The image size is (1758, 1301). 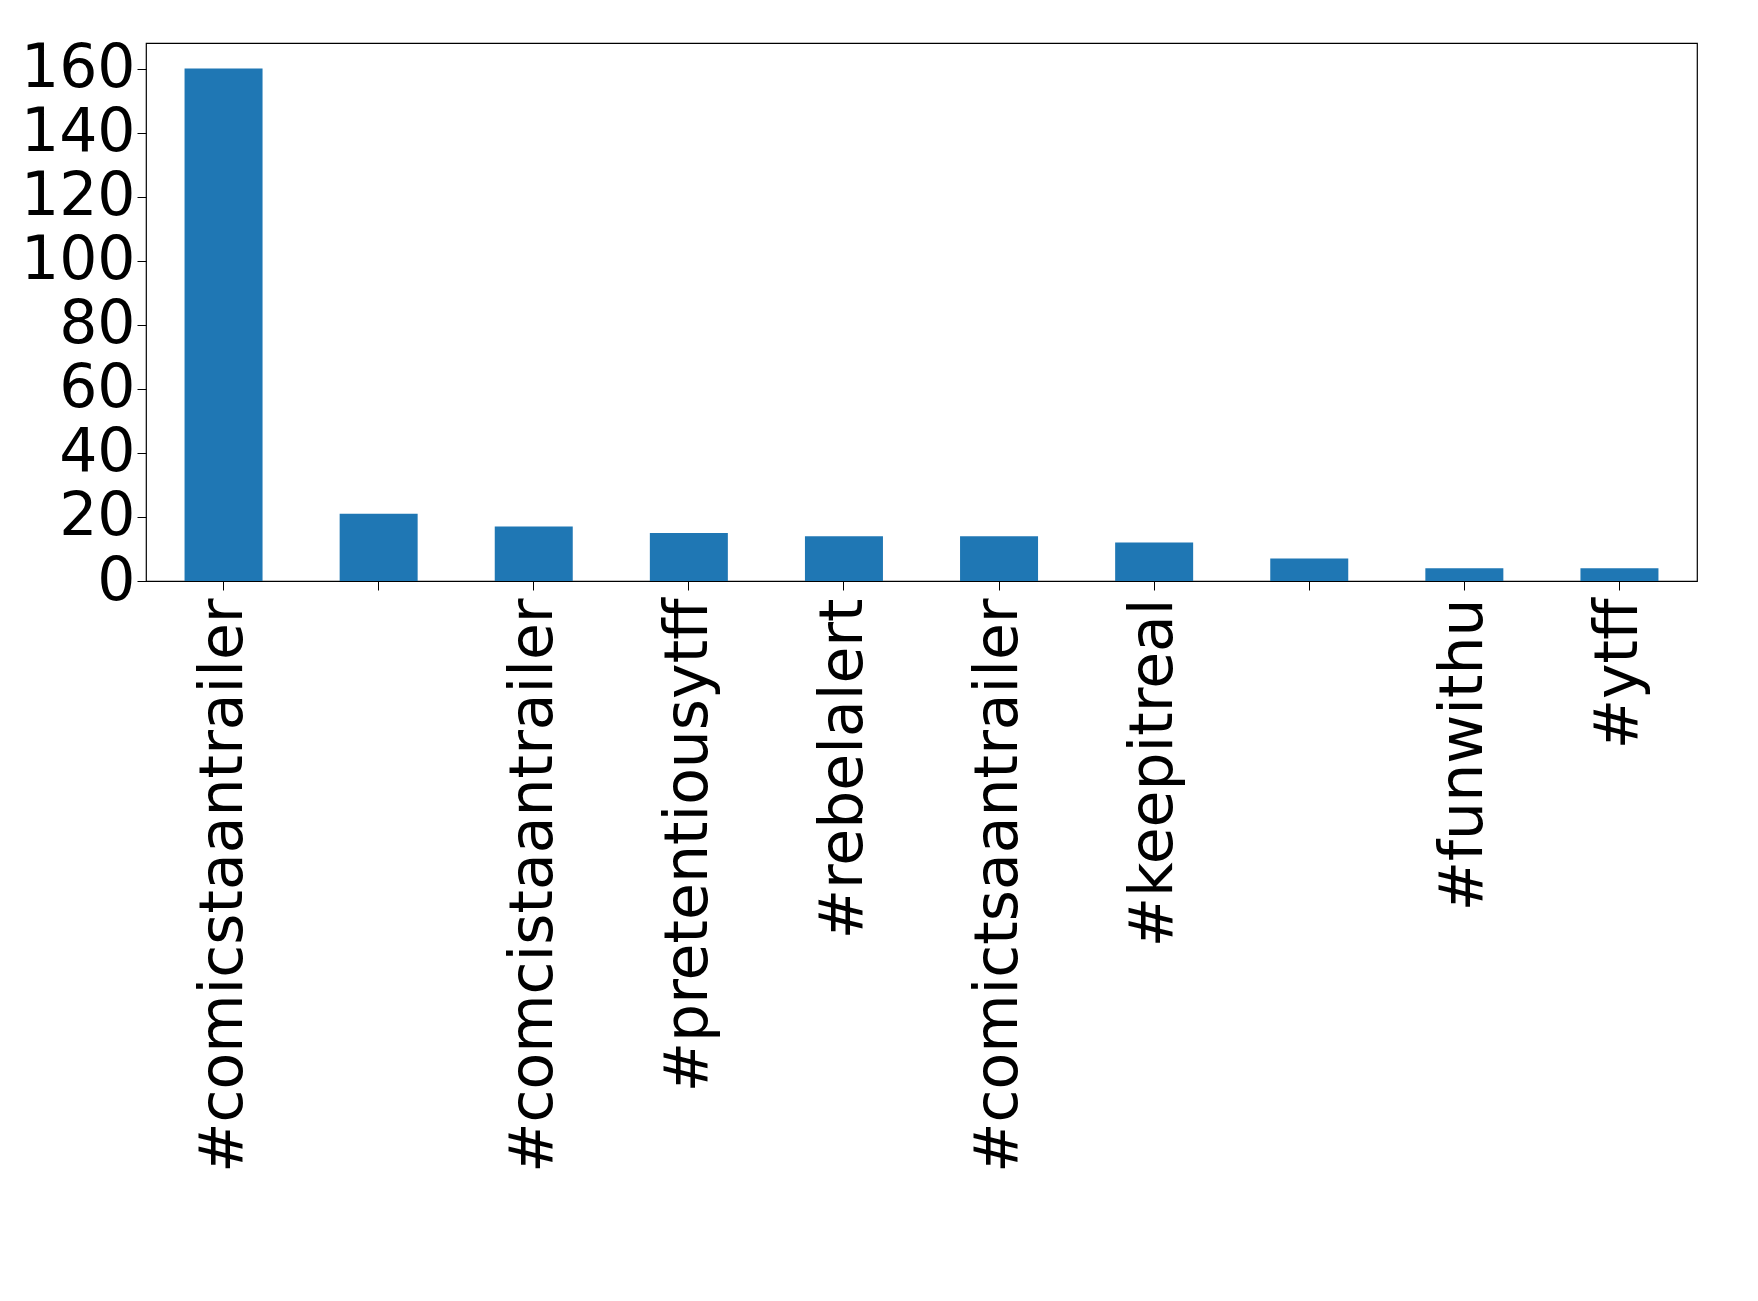 I want to click on x-tick-label: #rebelalert, so click(x=840, y=769).